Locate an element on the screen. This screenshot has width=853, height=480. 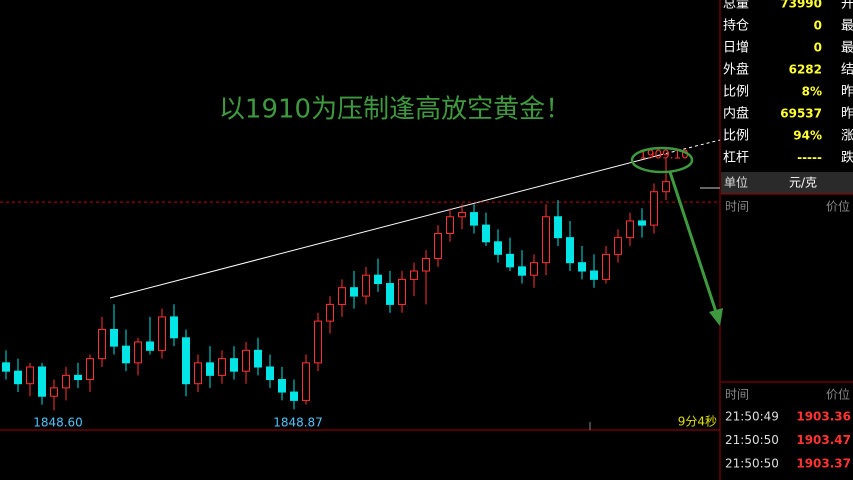
stat-extra: 跌 is located at coordinates (847, 158).